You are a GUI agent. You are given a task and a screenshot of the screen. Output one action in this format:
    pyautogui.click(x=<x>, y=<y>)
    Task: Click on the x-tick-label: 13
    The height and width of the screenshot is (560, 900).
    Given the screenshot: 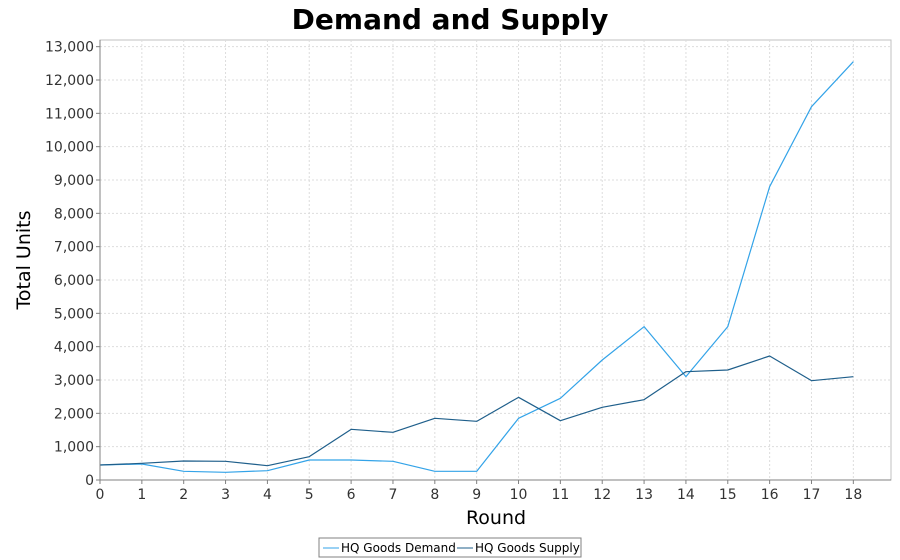 What is the action you would take?
    pyautogui.click(x=644, y=495)
    